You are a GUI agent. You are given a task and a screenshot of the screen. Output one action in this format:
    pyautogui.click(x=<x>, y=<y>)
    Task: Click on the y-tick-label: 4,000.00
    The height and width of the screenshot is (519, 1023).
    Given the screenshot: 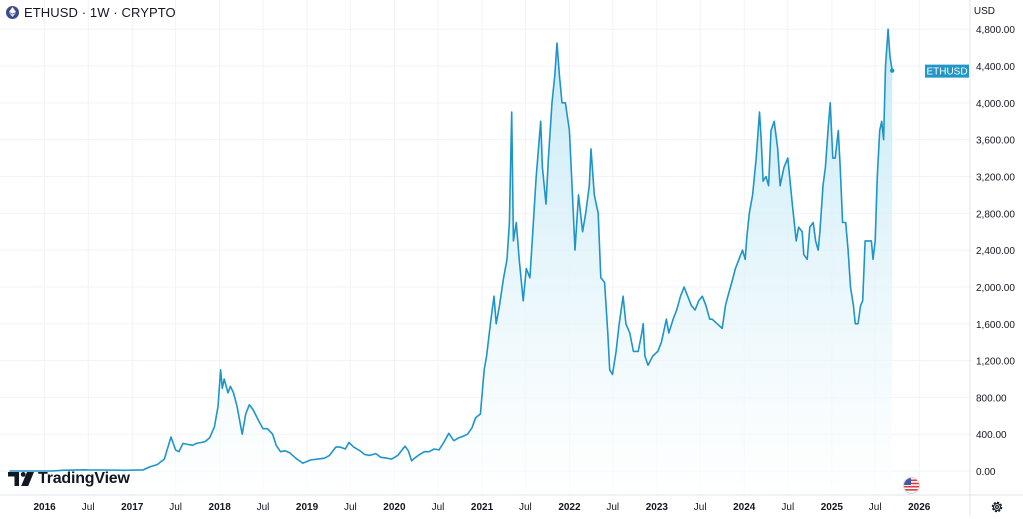 What is the action you would take?
    pyautogui.click(x=995, y=104)
    